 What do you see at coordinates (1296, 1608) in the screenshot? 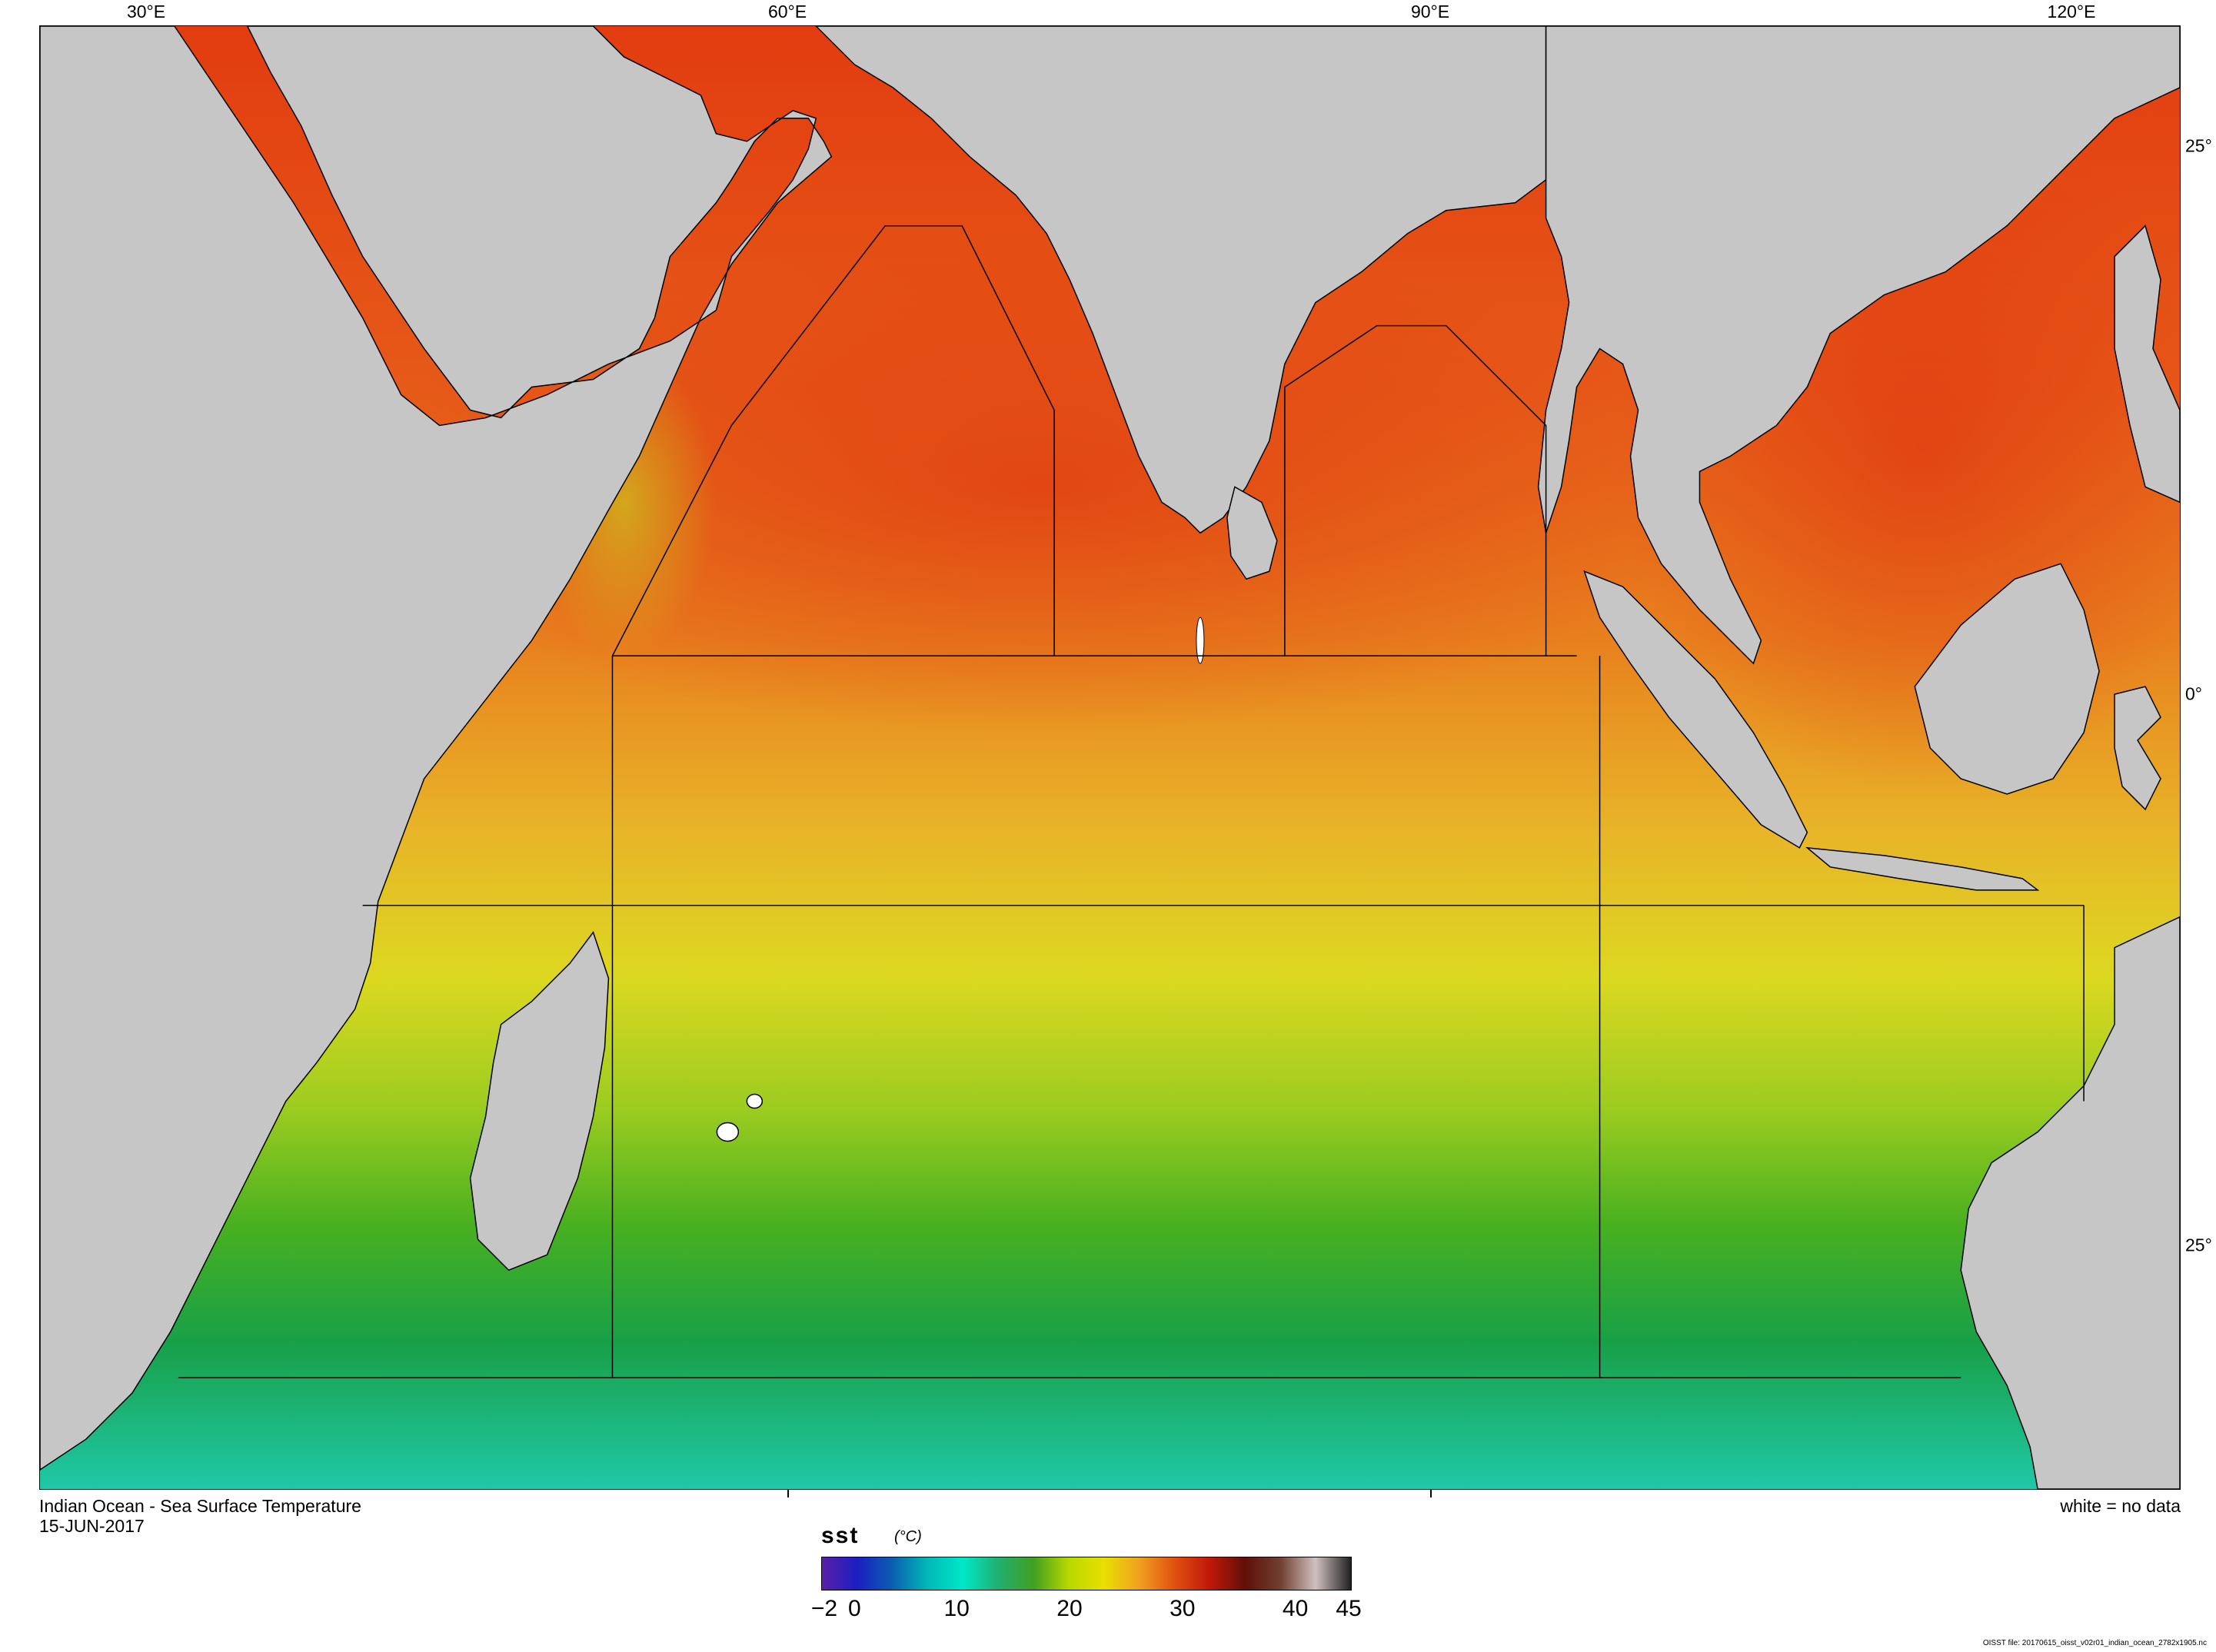
I see `colorbar-tick-label: 40` at bounding box center [1296, 1608].